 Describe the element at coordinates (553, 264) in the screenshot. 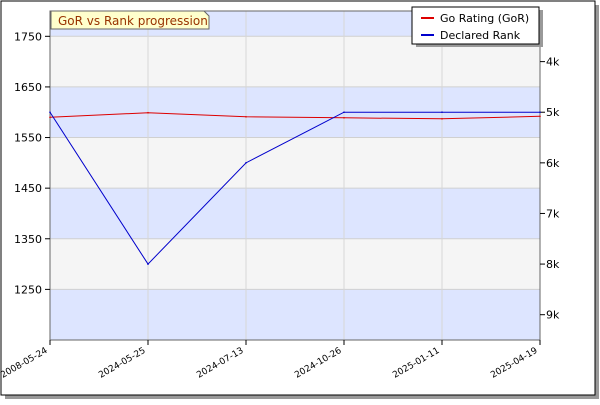

I see `y-right-tick-label: 8k` at that location.